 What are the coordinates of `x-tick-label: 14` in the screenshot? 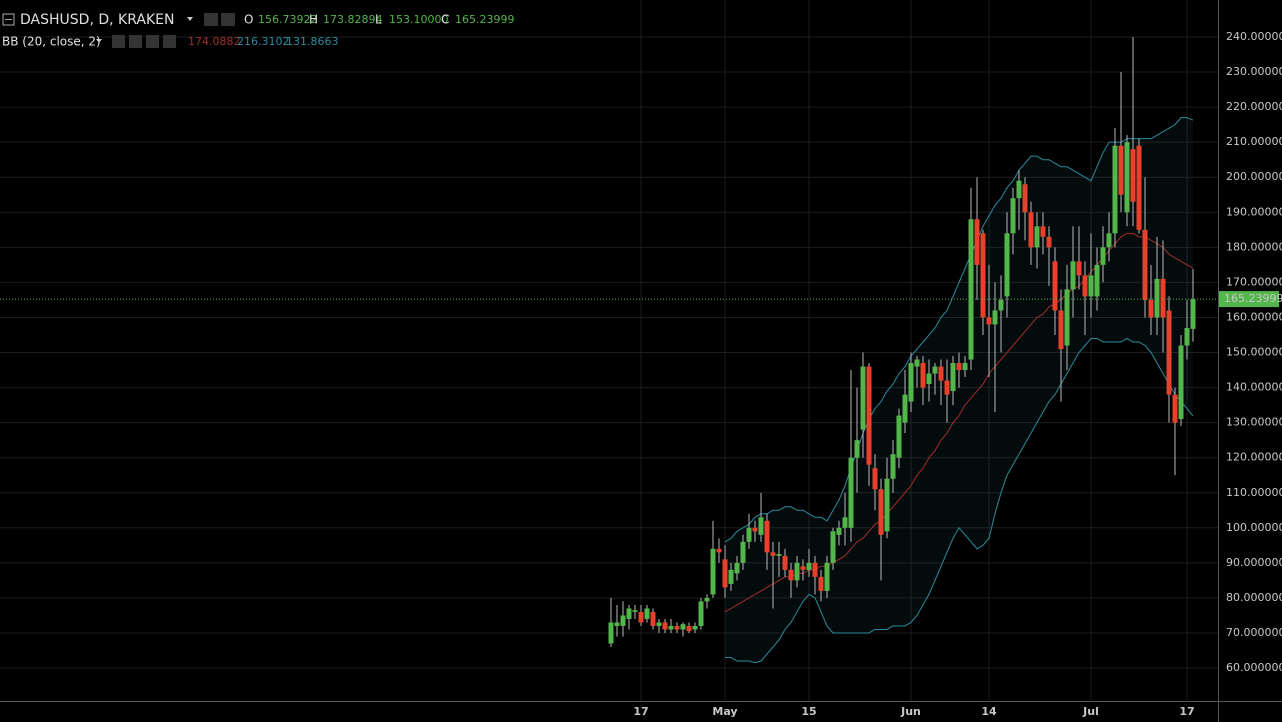 It's located at (989, 711).